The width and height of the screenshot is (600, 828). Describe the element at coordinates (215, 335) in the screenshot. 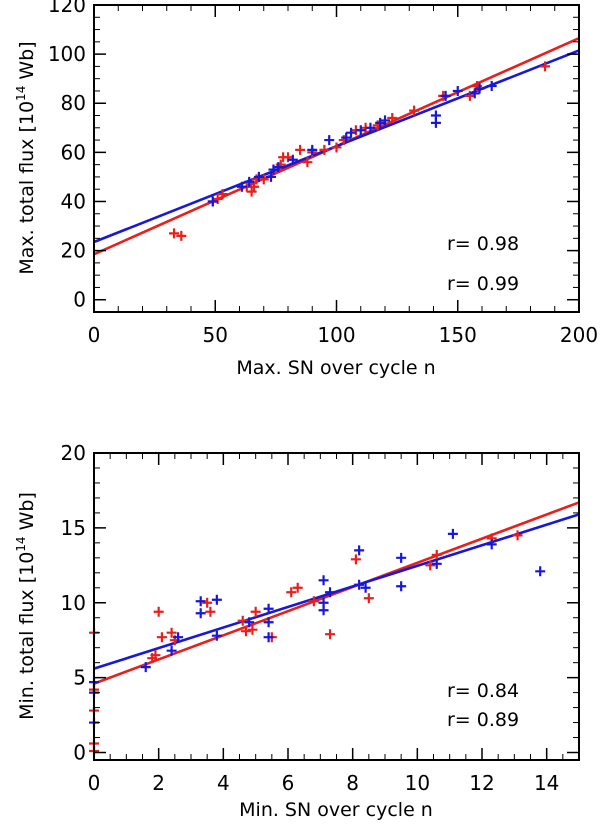

I see `chart-max-x-tick-label: 50` at that location.